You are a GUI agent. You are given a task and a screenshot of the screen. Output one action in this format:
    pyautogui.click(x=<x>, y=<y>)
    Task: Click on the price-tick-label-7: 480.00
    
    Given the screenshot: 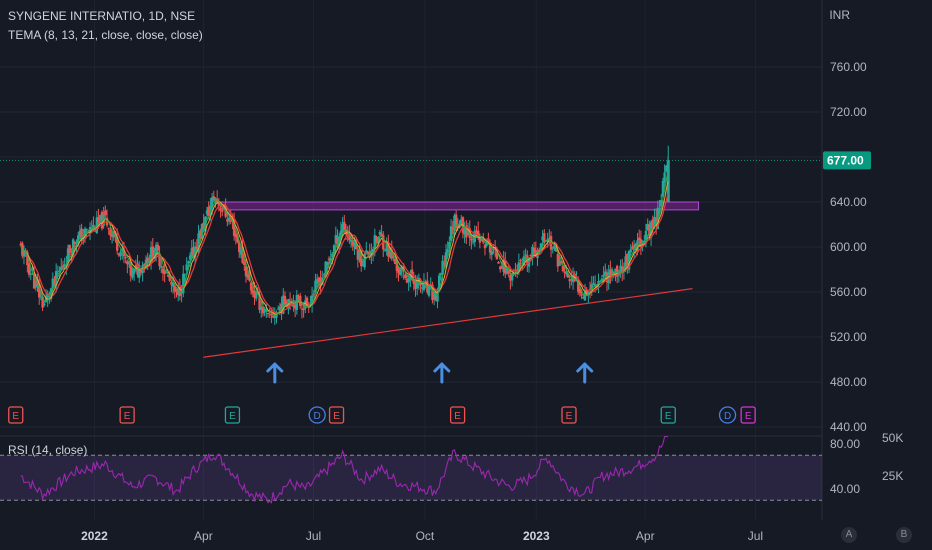 What is the action you would take?
    pyautogui.click(x=848, y=382)
    